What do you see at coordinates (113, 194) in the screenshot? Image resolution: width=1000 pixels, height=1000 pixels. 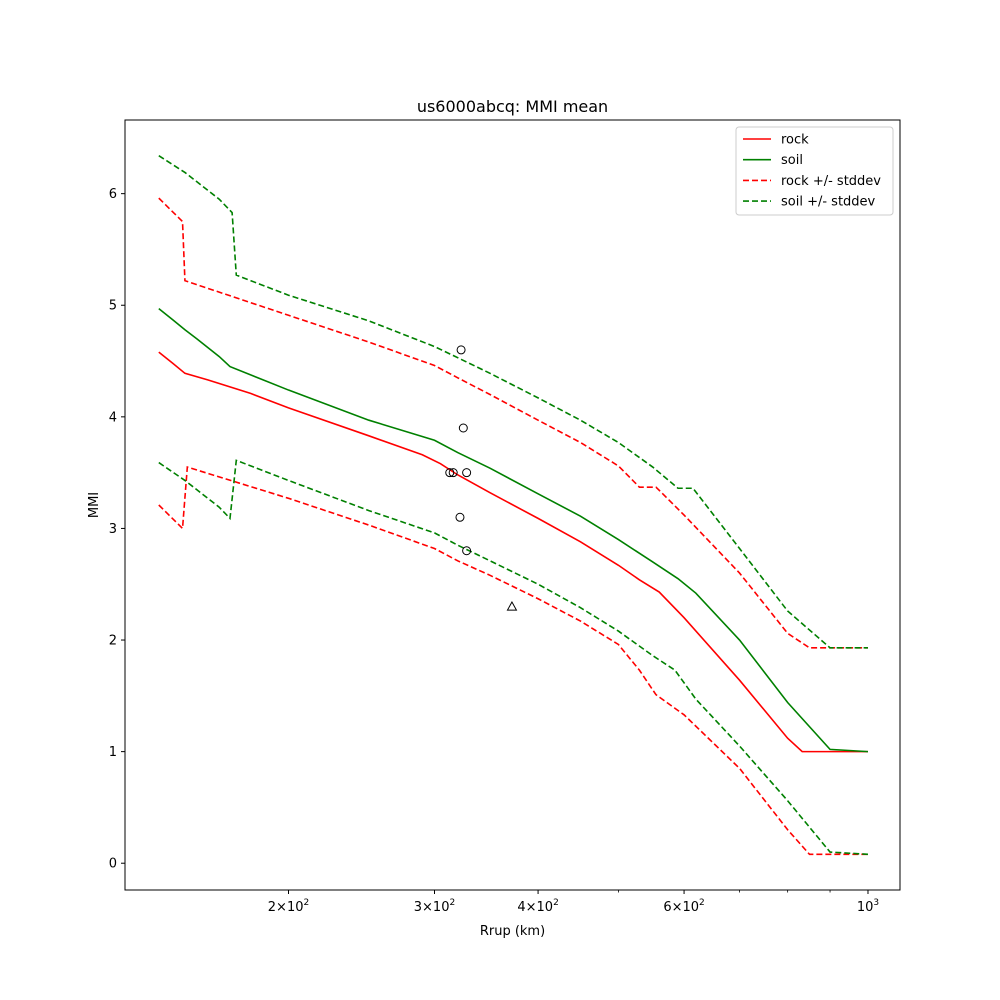 I see `y-tick-label: 6` at bounding box center [113, 194].